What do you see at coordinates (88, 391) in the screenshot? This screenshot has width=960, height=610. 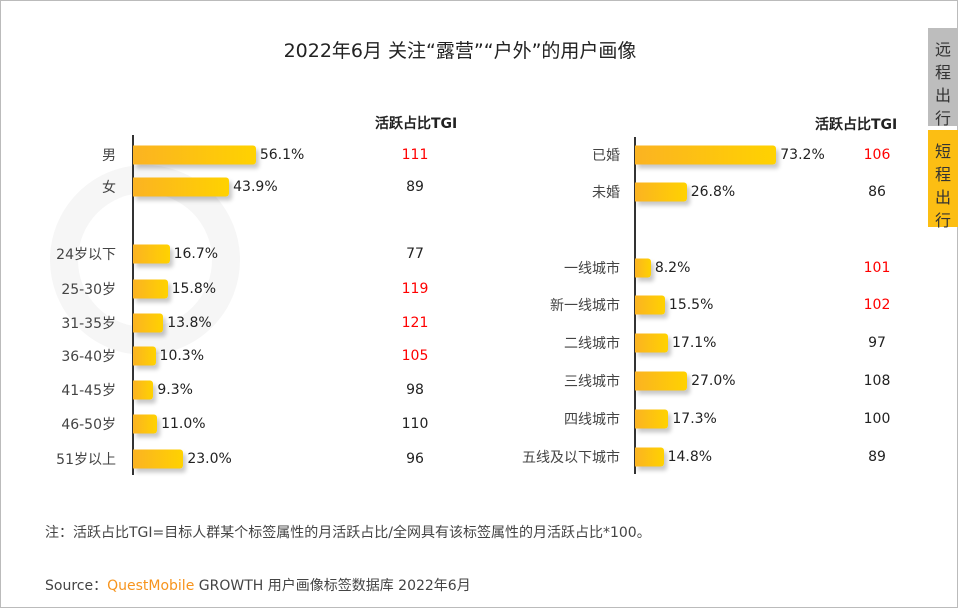 I see `category-label: 41-45岁` at bounding box center [88, 391].